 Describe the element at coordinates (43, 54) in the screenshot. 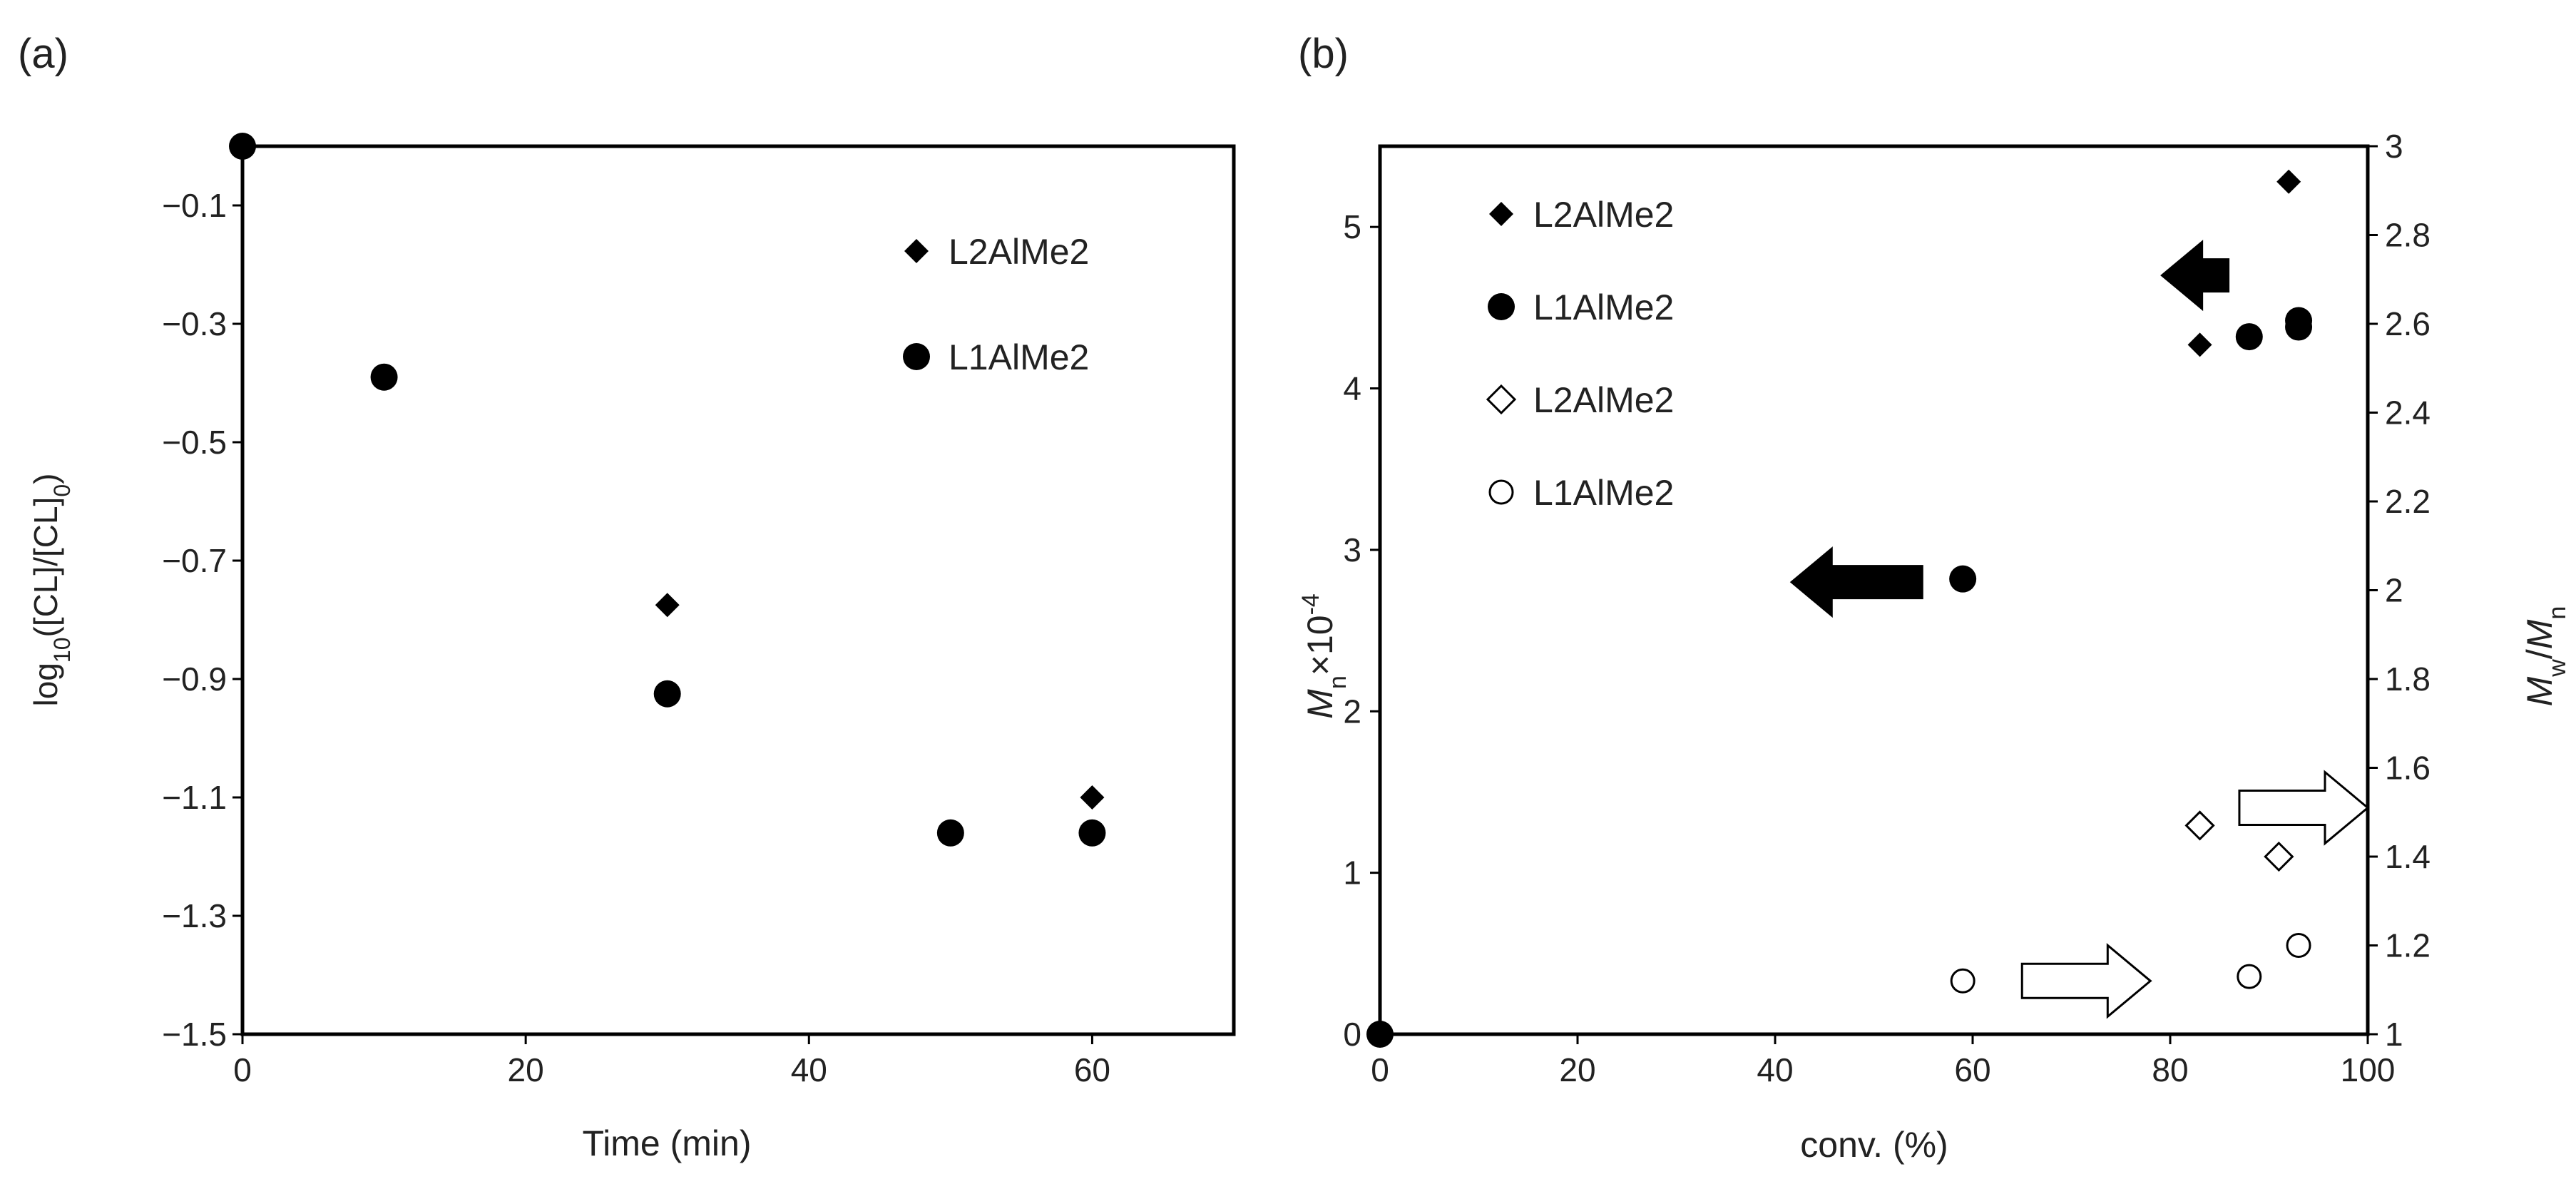

I see `panel-a-label: (a)` at that location.